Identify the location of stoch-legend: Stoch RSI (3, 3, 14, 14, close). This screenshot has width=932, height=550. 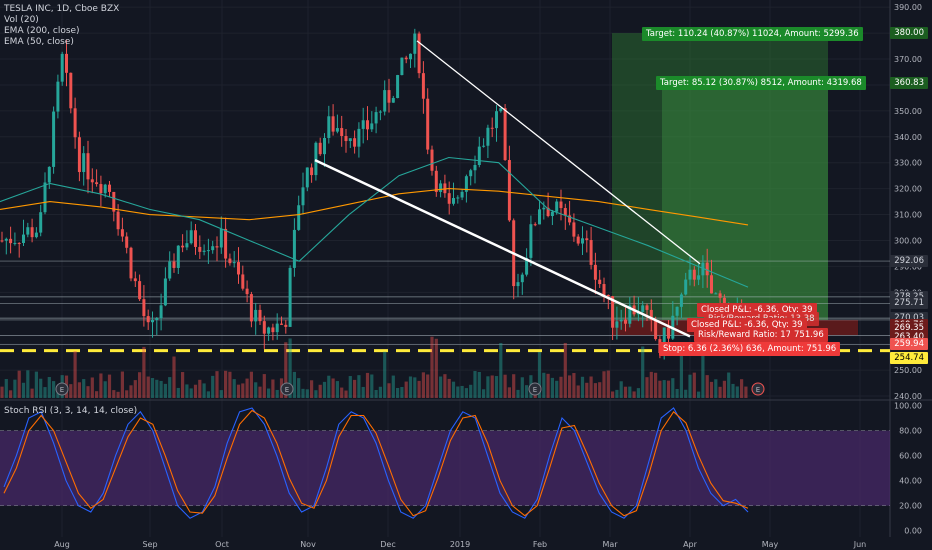
(71, 411).